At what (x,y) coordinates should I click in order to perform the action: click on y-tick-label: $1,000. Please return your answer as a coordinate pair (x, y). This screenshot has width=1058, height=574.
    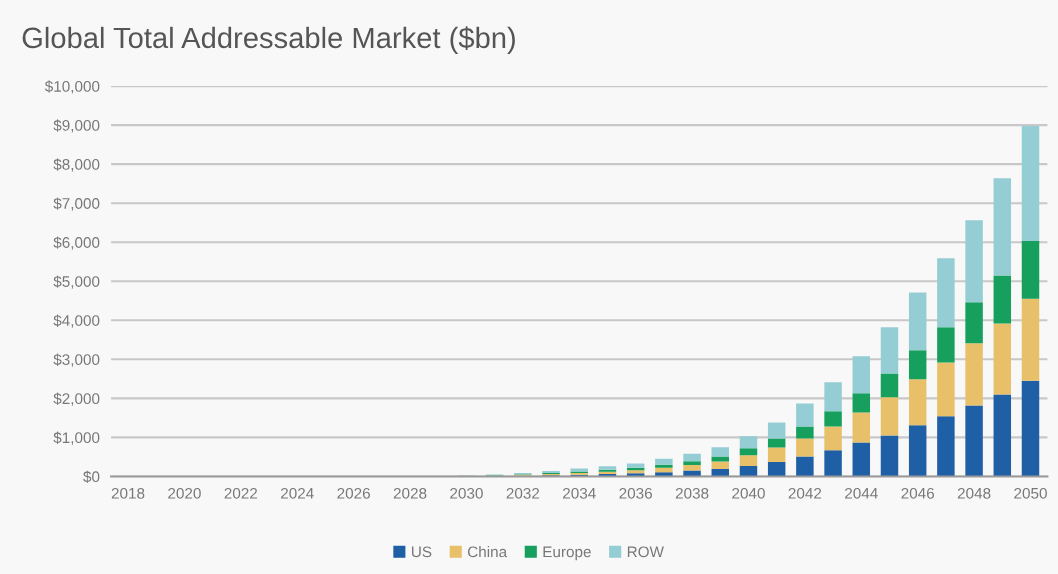
    Looking at the image, I should click on (76, 438).